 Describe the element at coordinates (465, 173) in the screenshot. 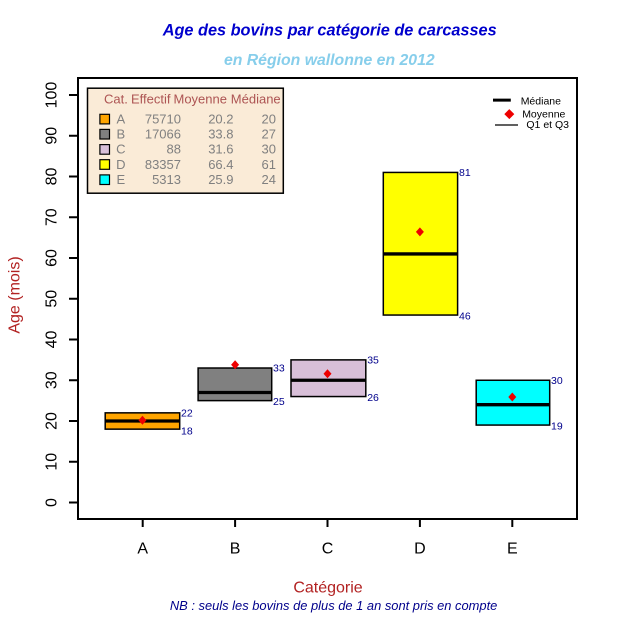

I see `svg-text: 81` at that location.